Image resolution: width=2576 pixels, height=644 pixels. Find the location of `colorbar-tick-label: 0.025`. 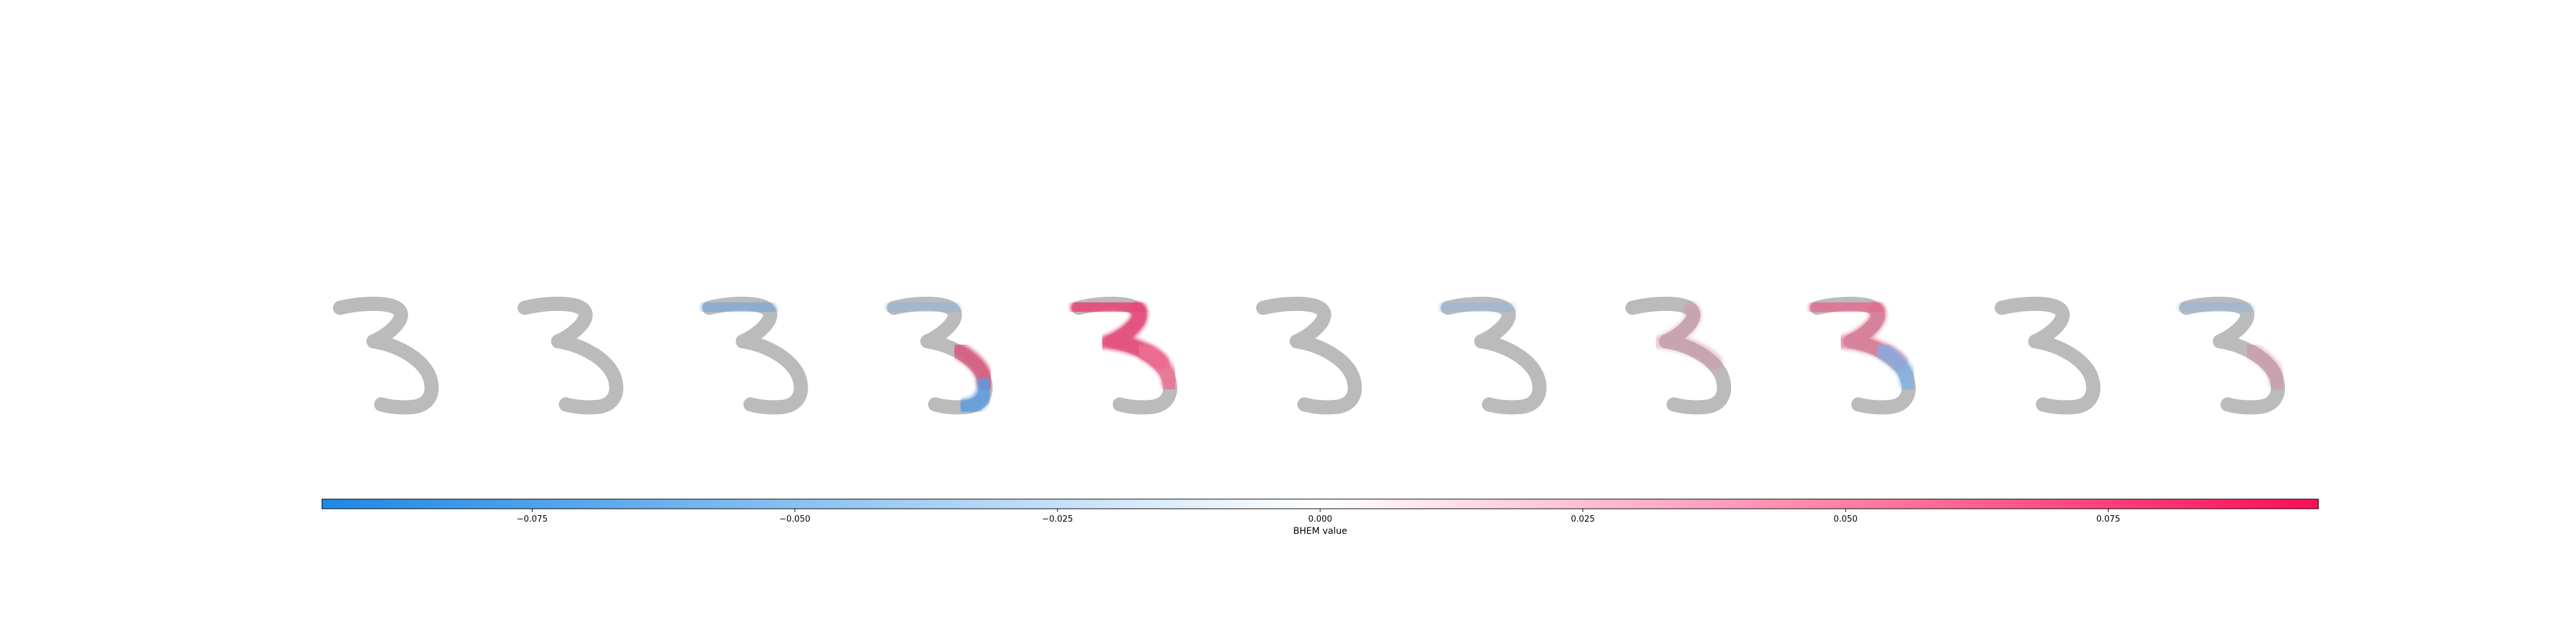

colorbar-tick-label: 0.025 is located at coordinates (1583, 519).